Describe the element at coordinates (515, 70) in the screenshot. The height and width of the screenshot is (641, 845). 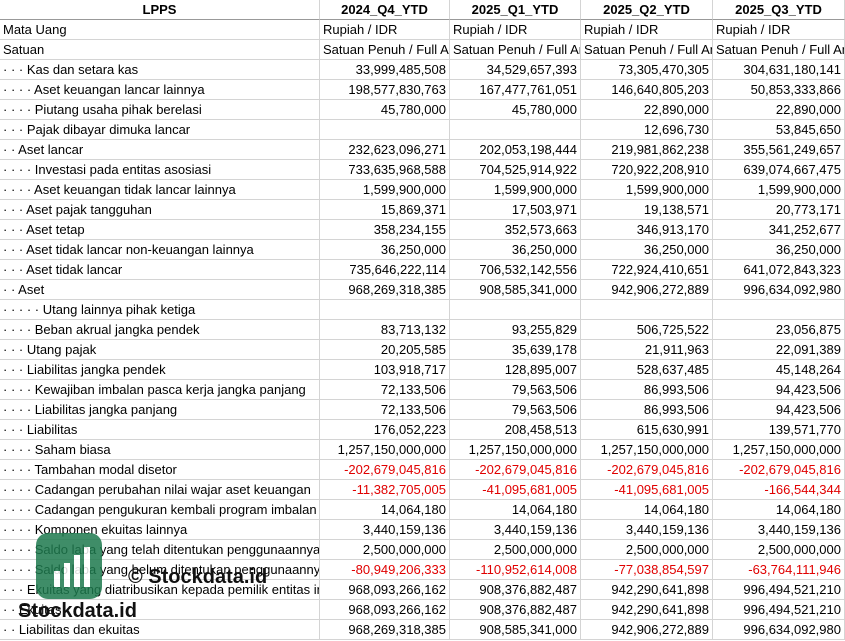
I see `value-cell: 34,529,657,393` at that location.